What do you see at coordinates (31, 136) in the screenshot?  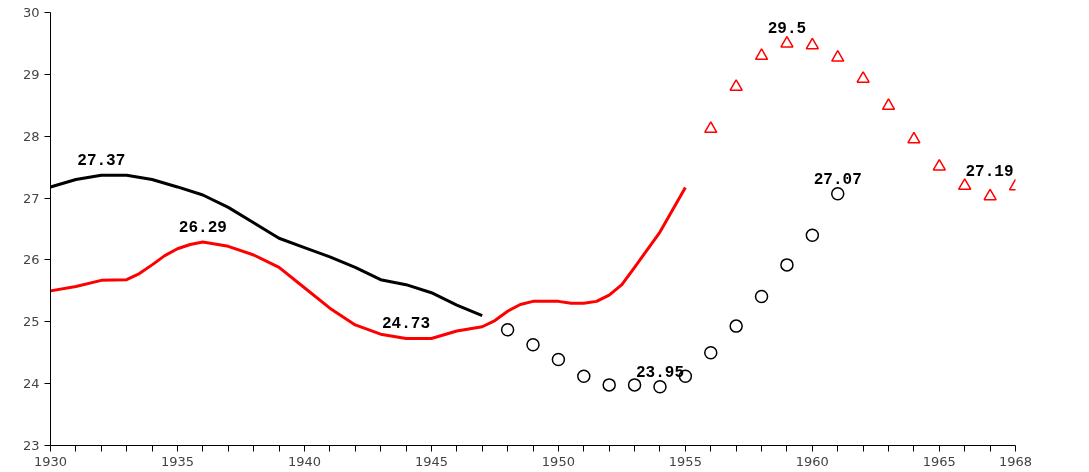 I see `y-tick-label: 28` at bounding box center [31, 136].